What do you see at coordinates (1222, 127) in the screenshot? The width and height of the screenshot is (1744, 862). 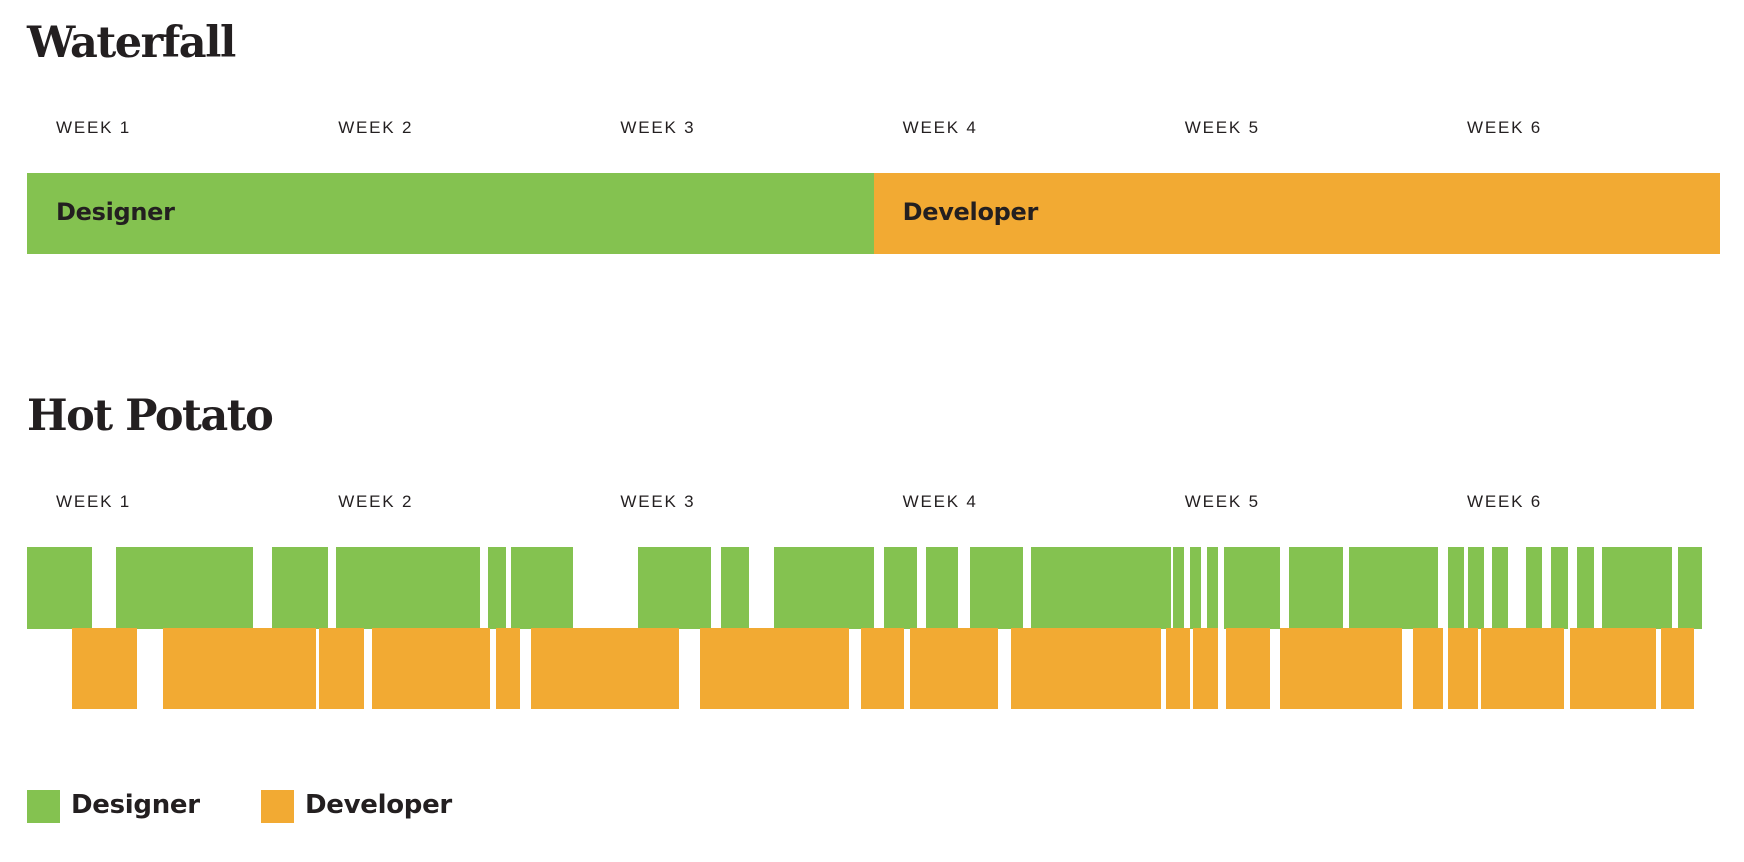 I see `waterfall-week-label-5: WEEK 5` at bounding box center [1222, 127].